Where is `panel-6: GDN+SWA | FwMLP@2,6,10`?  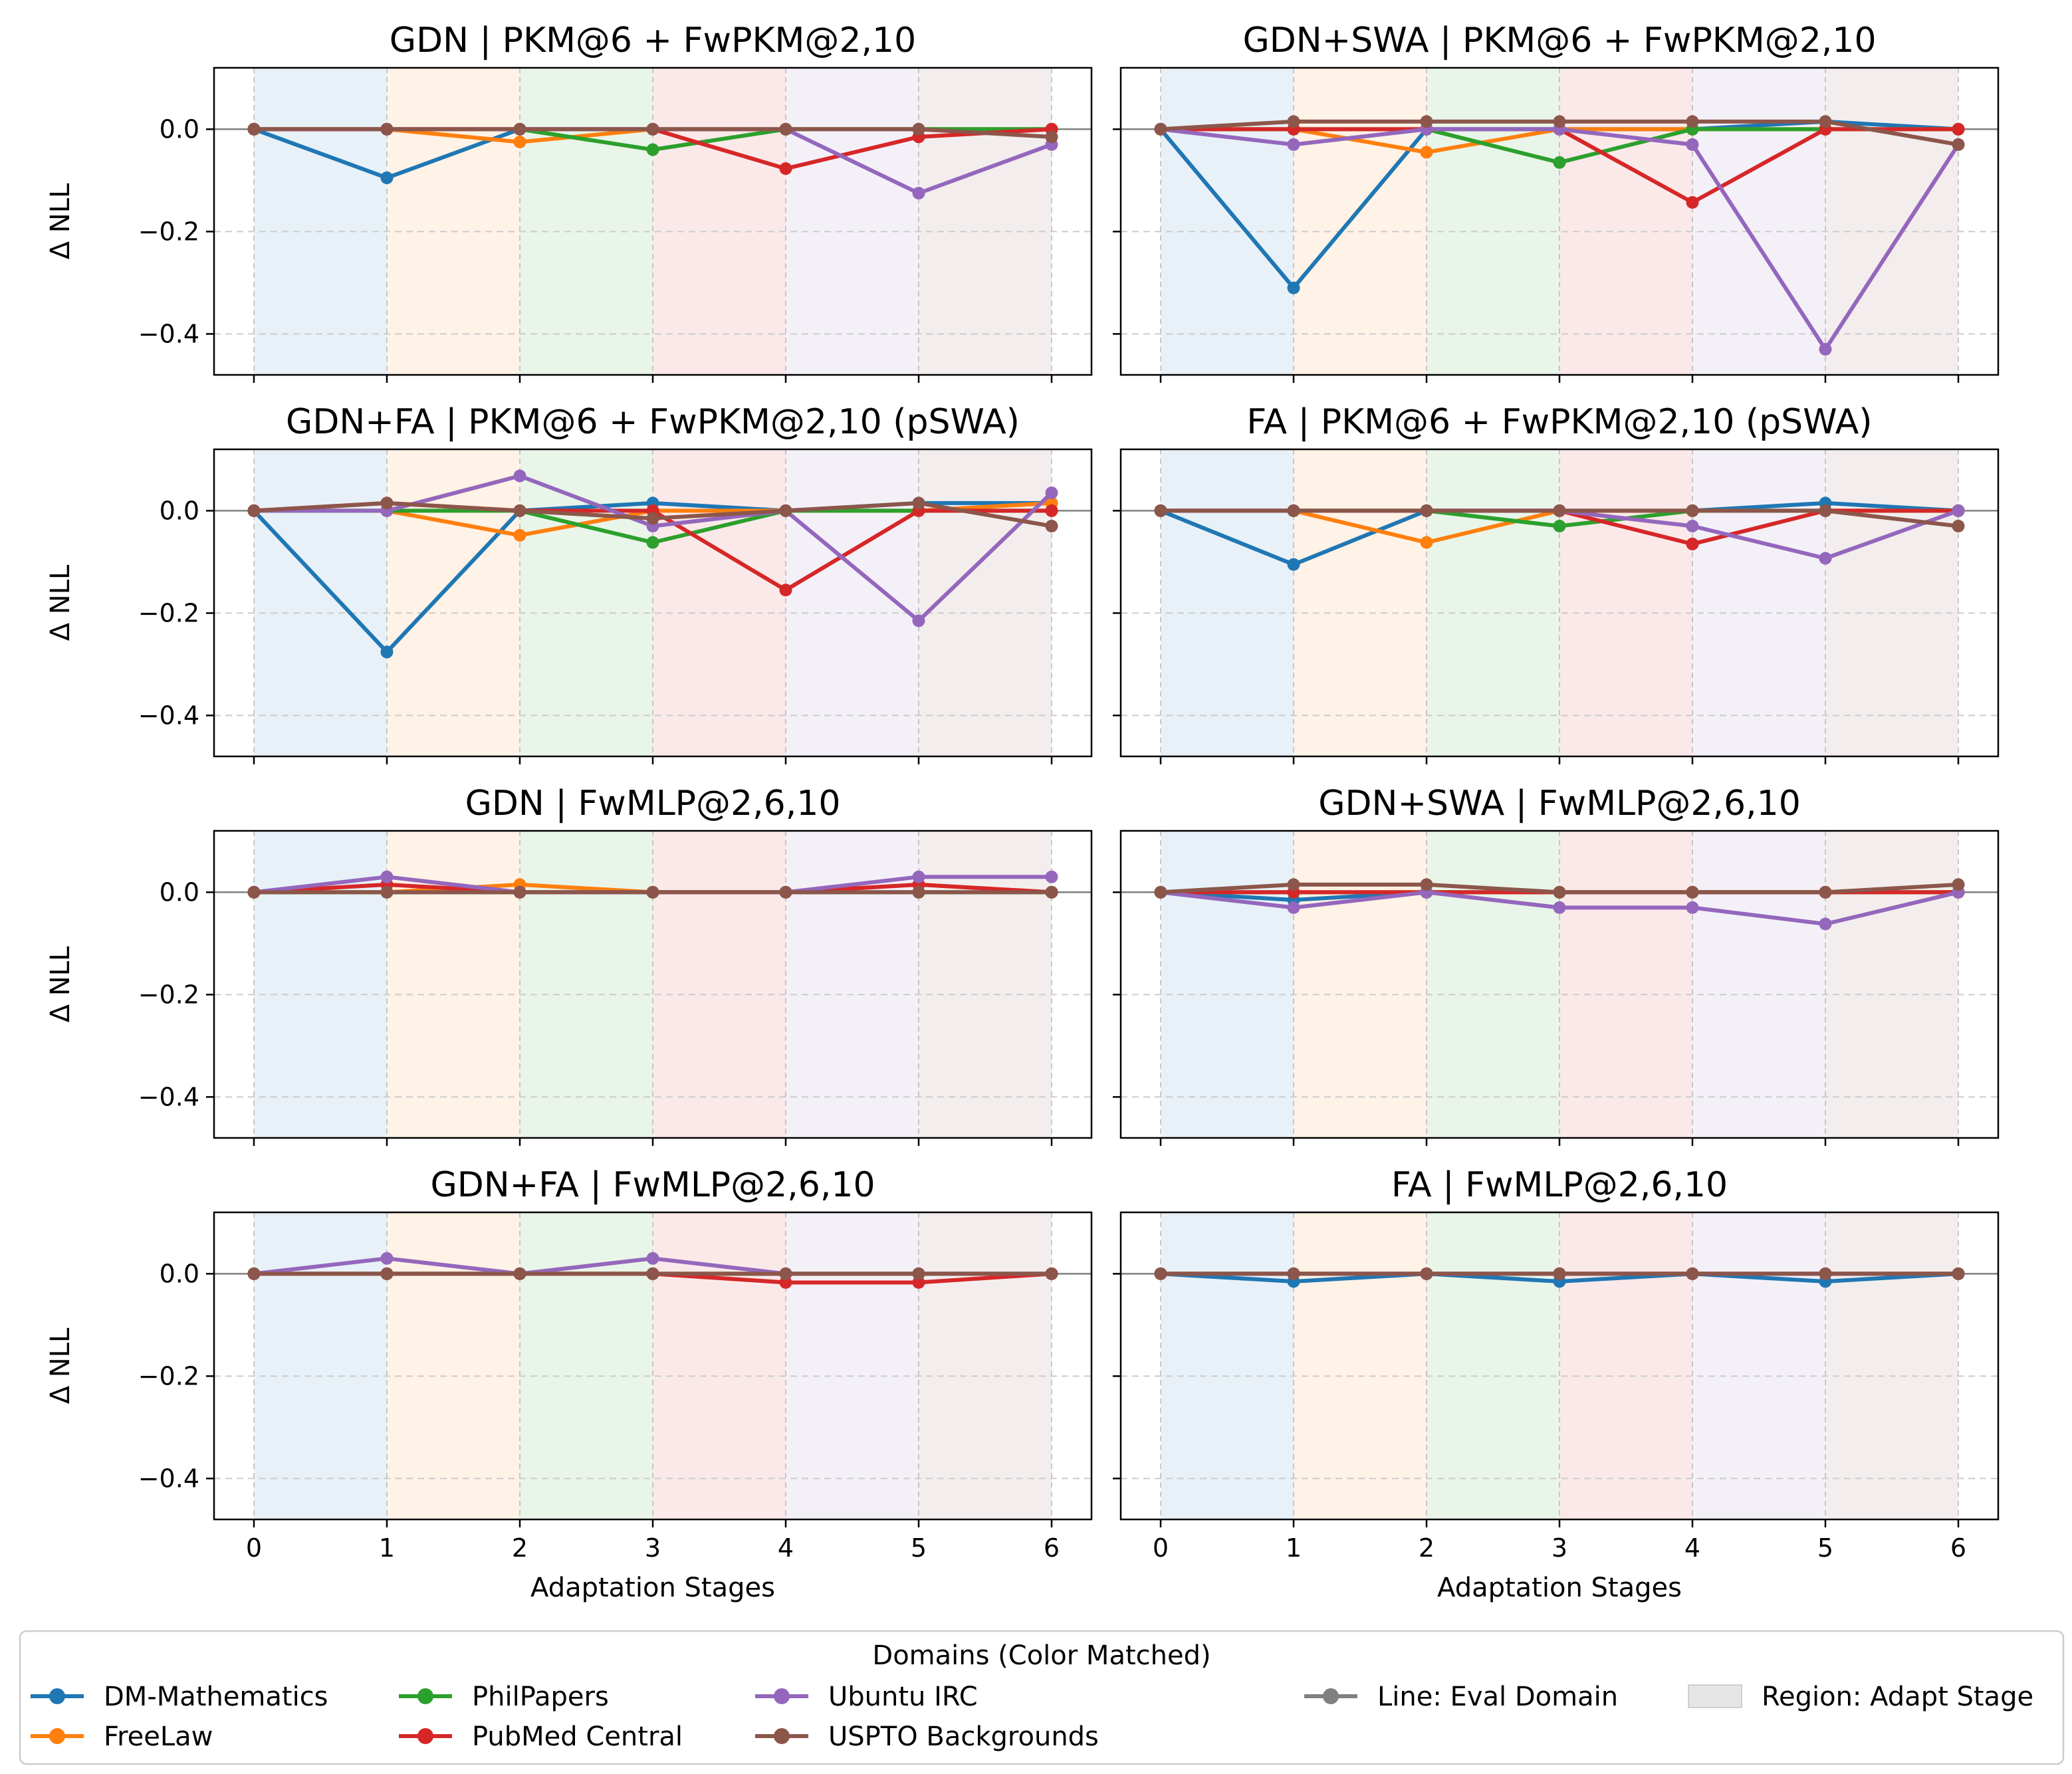
panel-6: GDN+SWA | FwMLP@2,6,10 is located at coordinates (1557, 965).